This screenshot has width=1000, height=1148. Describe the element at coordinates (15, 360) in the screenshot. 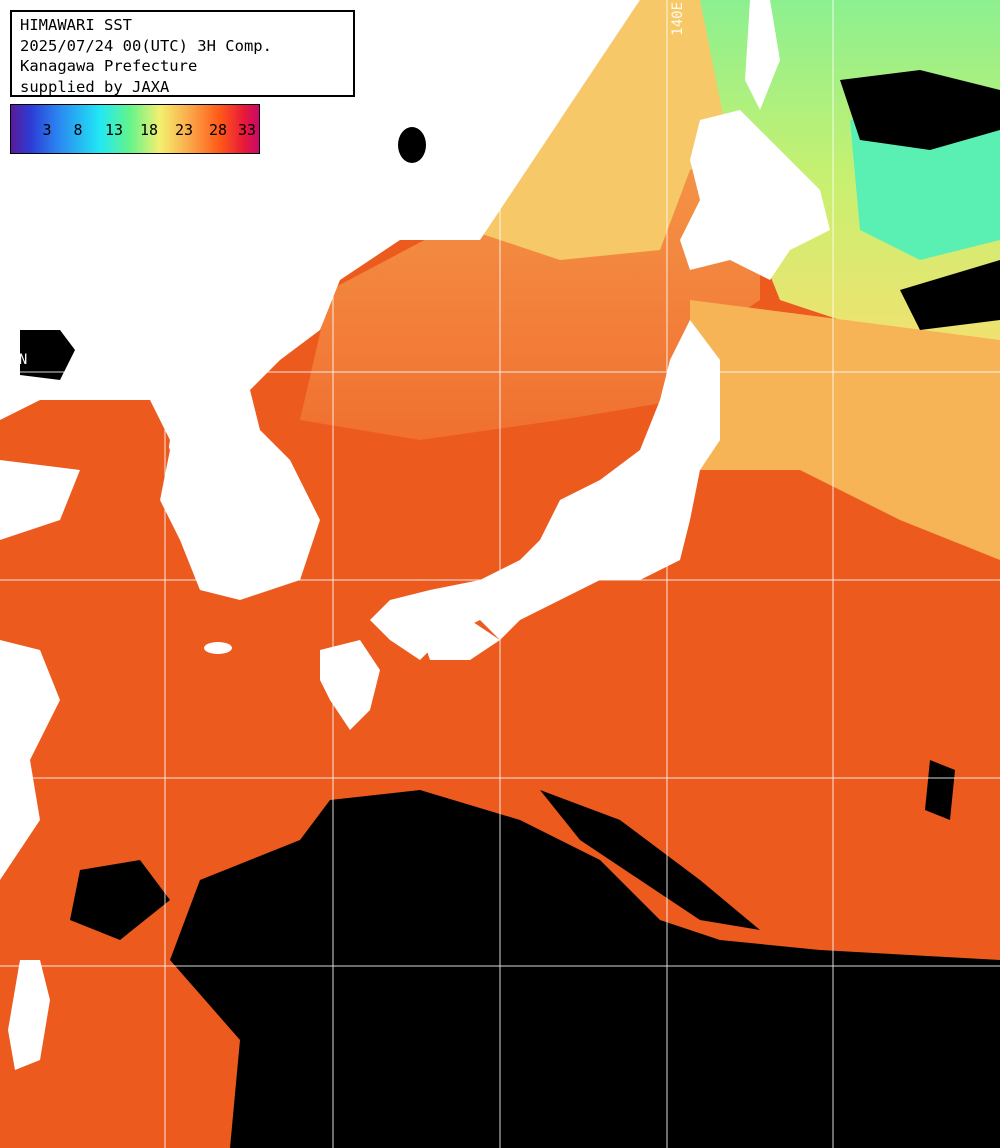

I see `latitude-label-40n: 40N` at that location.